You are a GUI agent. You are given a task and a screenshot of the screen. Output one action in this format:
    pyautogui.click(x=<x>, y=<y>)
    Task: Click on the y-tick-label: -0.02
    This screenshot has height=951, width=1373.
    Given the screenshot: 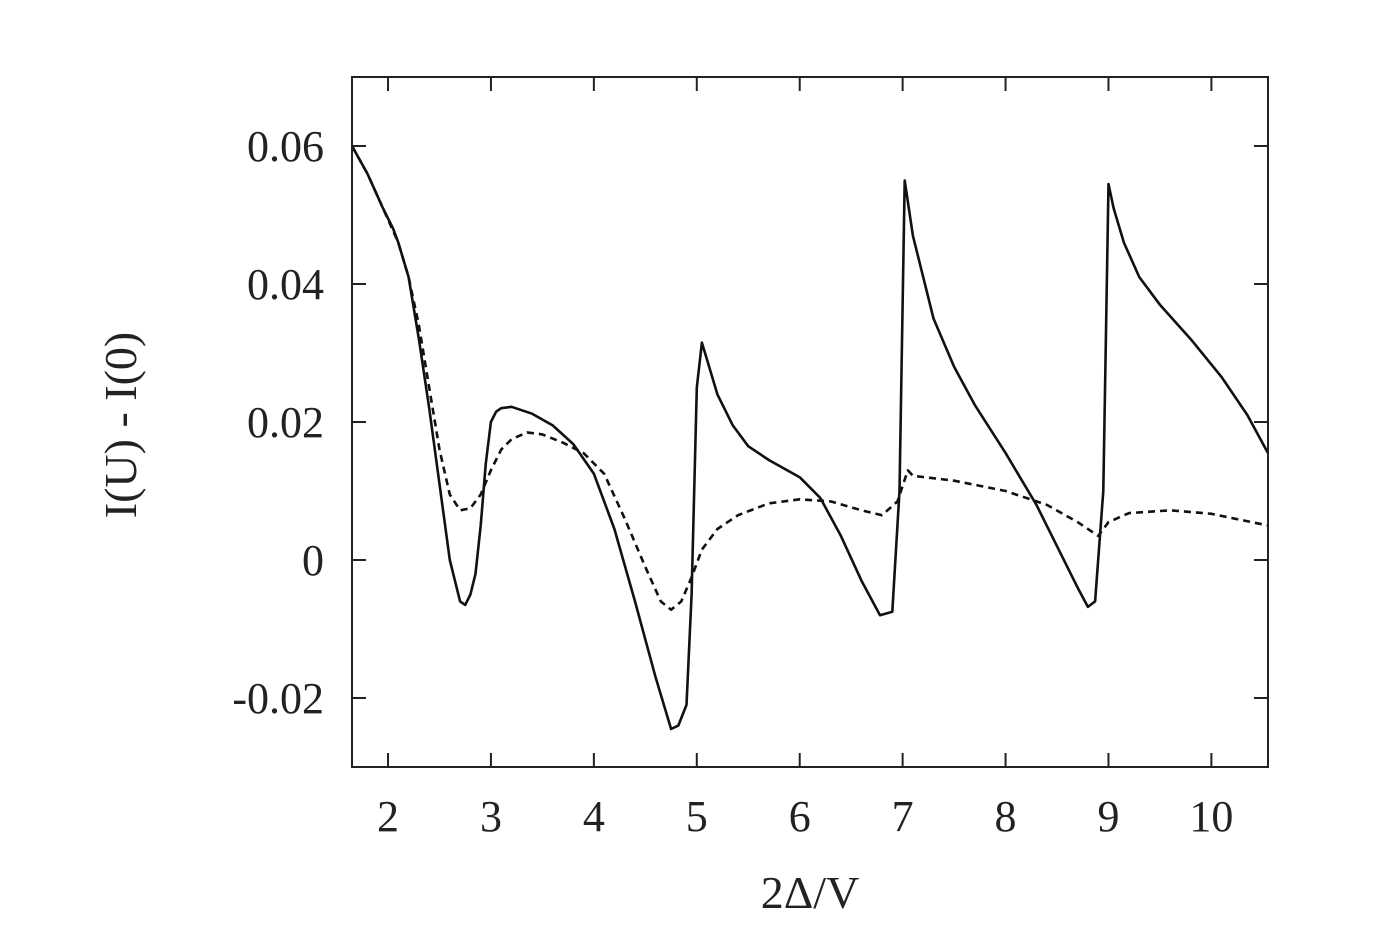 What is the action you would take?
    pyautogui.click(x=278, y=698)
    